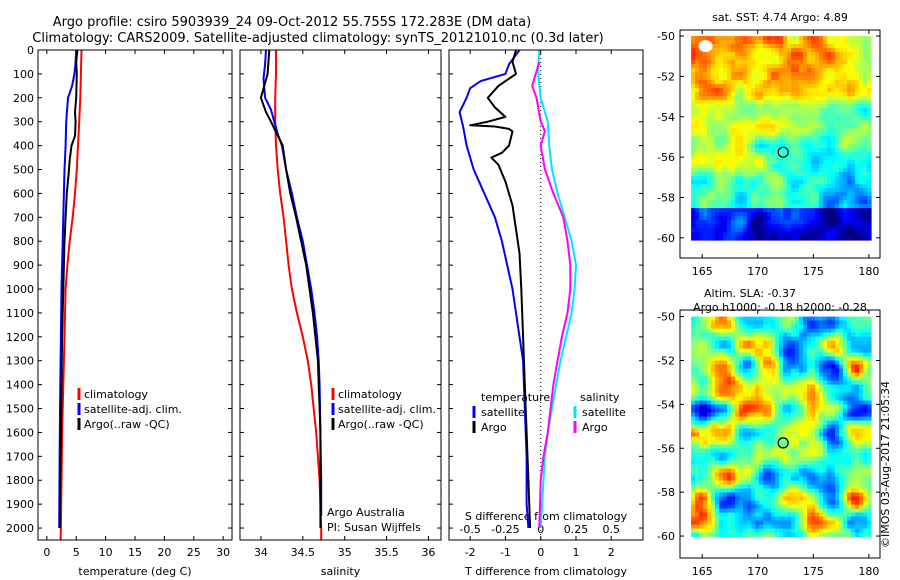  What do you see at coordinates (781, 138) in the screenshot?
I see `heatmap-cells` at bounding box center [781, 138].